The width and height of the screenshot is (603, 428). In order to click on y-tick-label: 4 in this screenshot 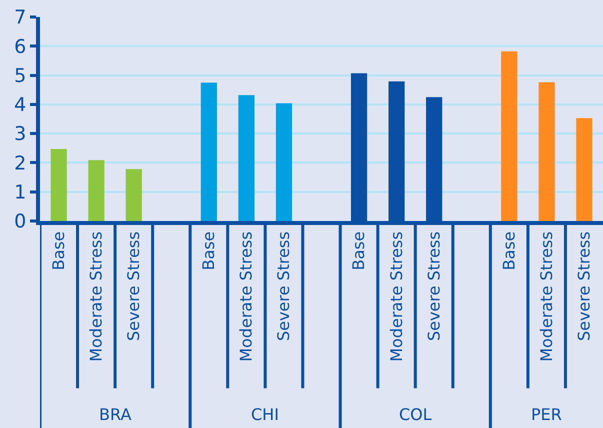, I will do `click(20, 105)`.